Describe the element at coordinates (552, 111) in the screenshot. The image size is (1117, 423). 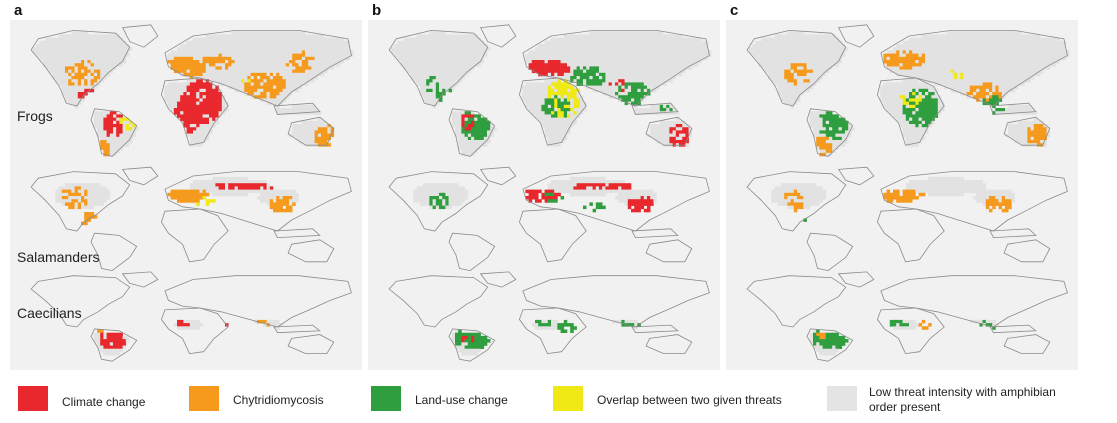
I see `coastline-africa` at that location.